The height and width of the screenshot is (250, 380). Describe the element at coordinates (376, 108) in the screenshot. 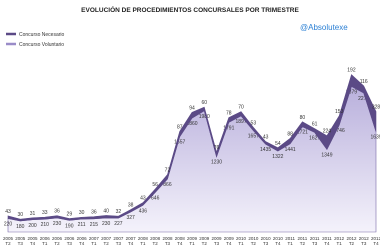

I see `data-label: 328` at that location.